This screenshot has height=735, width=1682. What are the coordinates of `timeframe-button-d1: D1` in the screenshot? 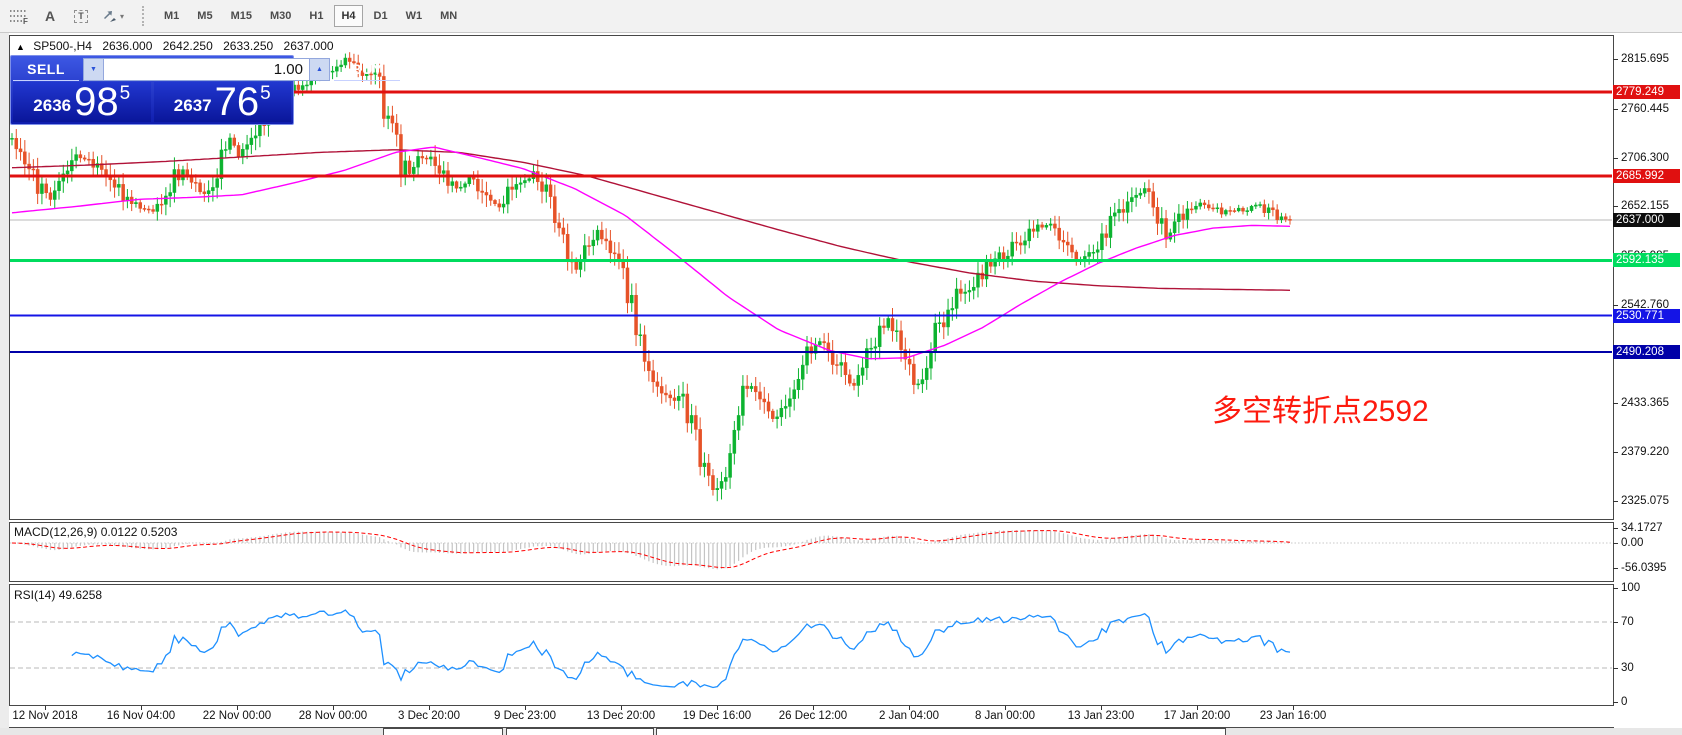 It's located at (381, 16).